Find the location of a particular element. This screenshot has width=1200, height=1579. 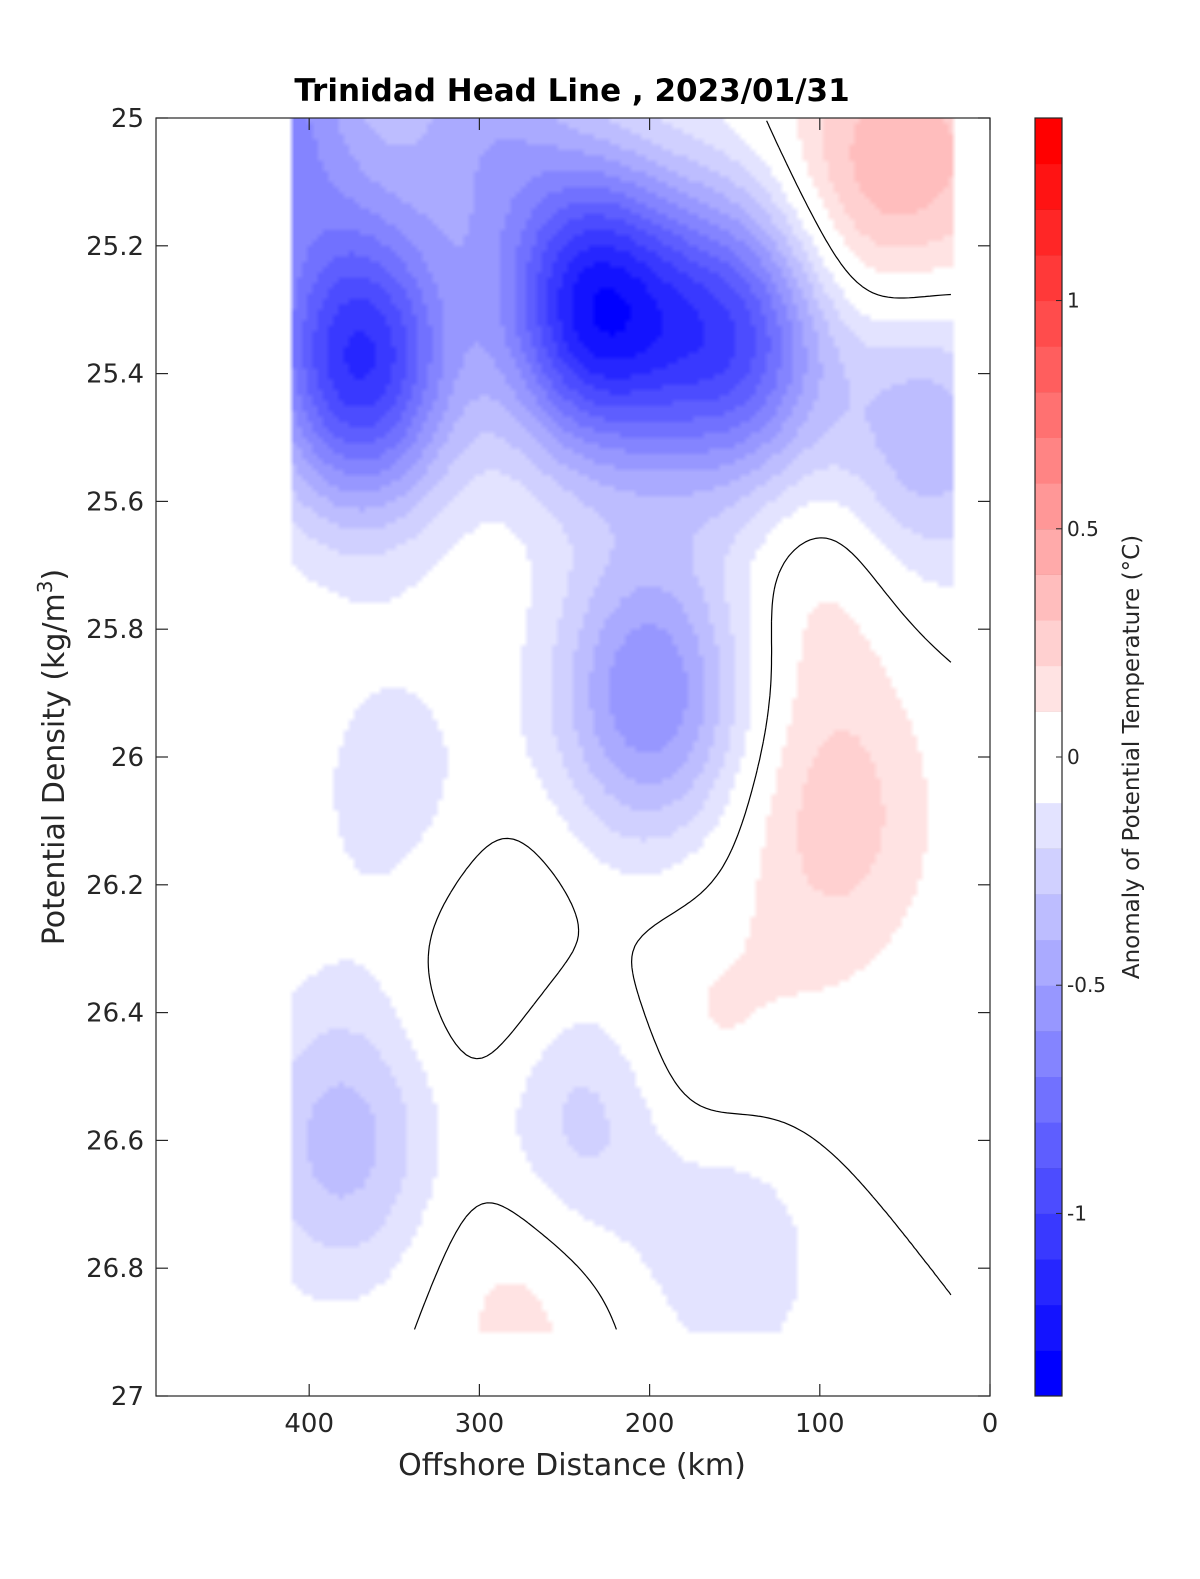

y-tick-label: 25.2 is located at coordinates (115, 247).